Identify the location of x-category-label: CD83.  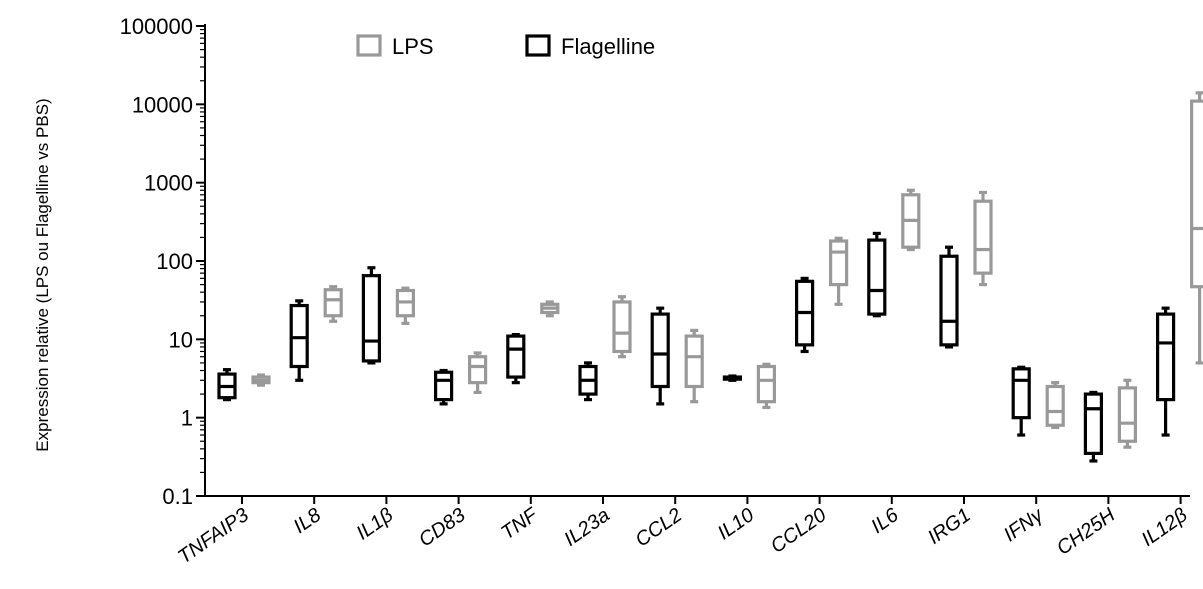
(442, 527).